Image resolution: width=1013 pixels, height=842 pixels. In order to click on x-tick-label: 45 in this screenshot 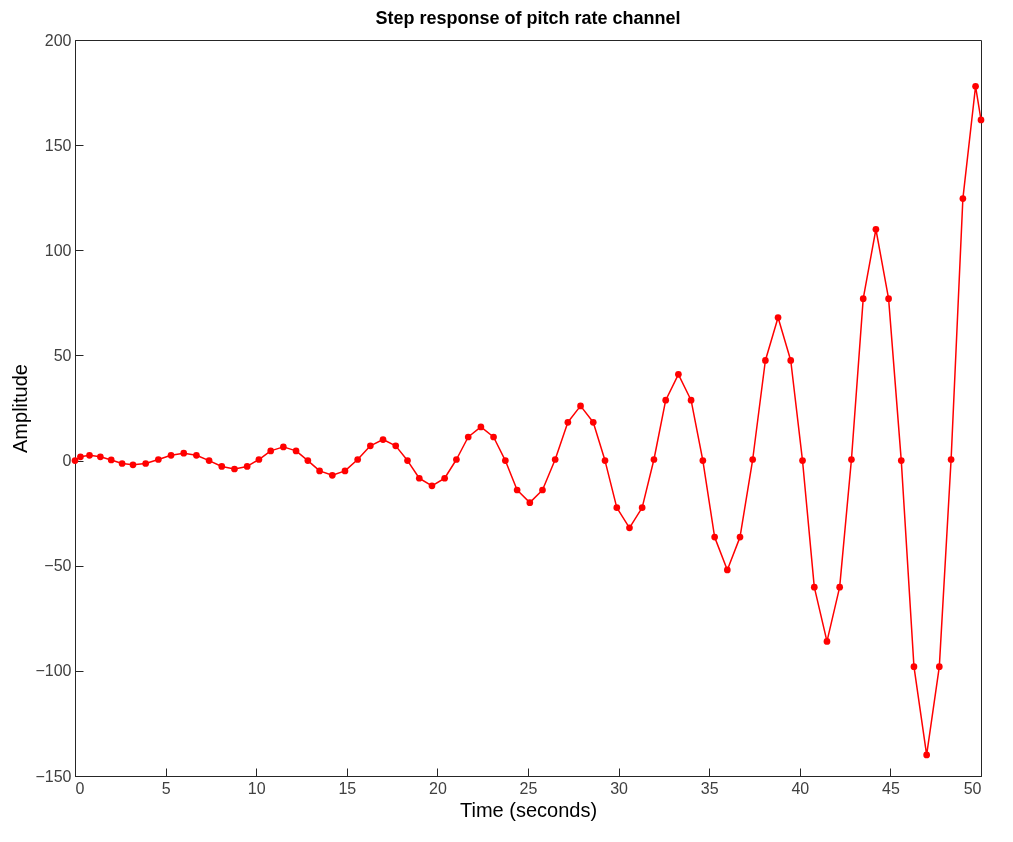, I will do `click(891, 788)`.